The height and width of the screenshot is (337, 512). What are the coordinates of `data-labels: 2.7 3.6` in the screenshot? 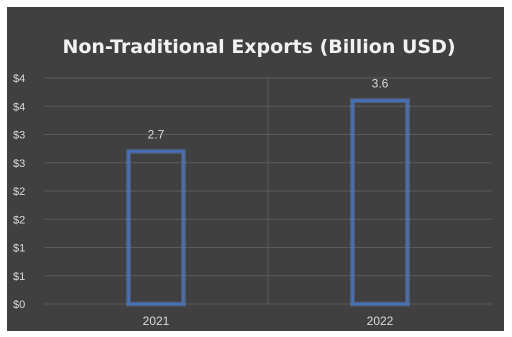 It's located at (268, 109).